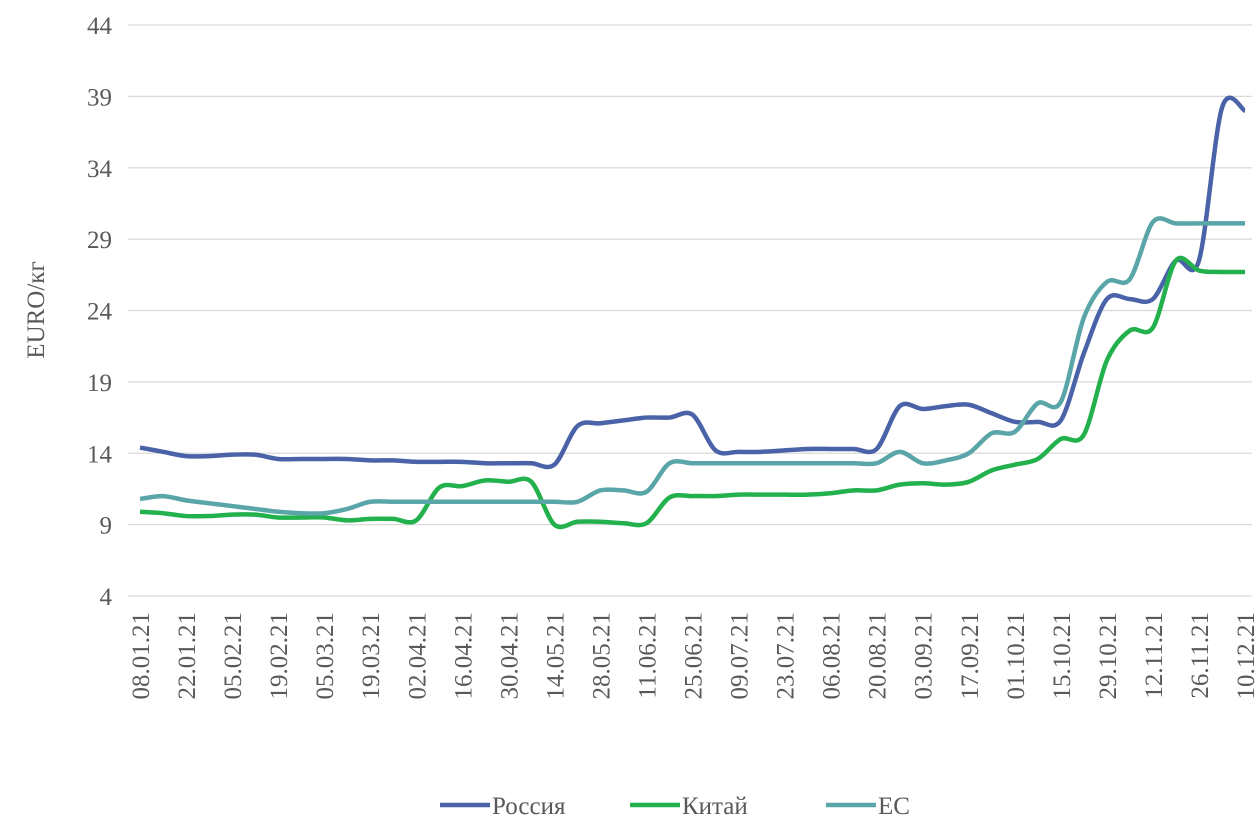  What do you see at coordinates (715, 806) in the screenshot?
I see `legend-label: Китай` at bounding box center [715, 806].